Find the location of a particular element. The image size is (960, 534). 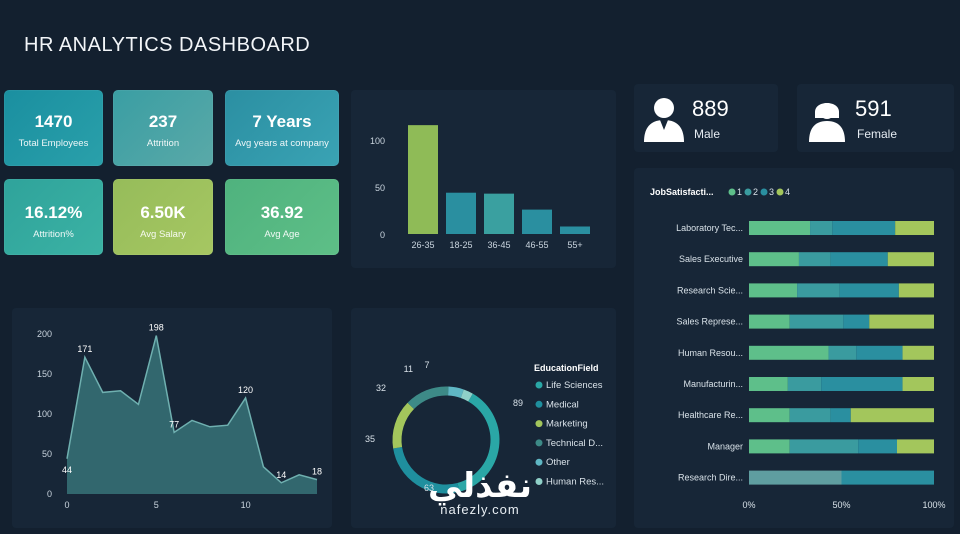

kpi-value: 237 is located at coordinates (163, 121).